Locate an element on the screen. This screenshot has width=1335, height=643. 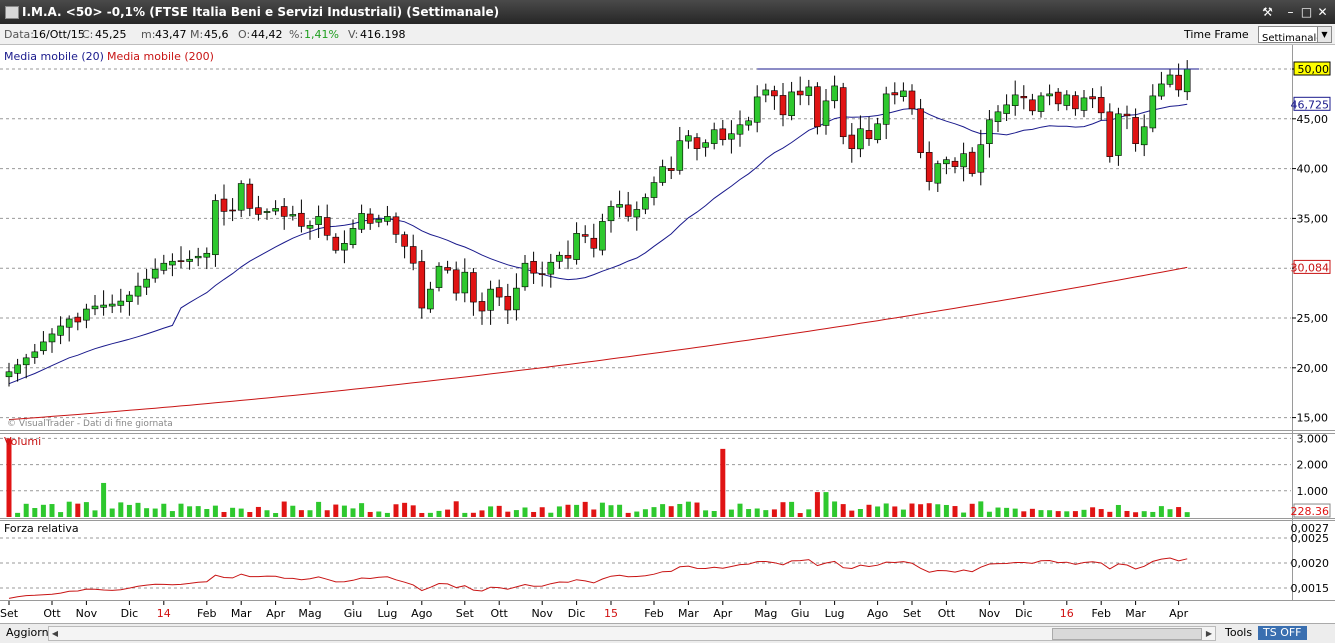
scrollbar-thumb is located at coordinates (1127, 634).